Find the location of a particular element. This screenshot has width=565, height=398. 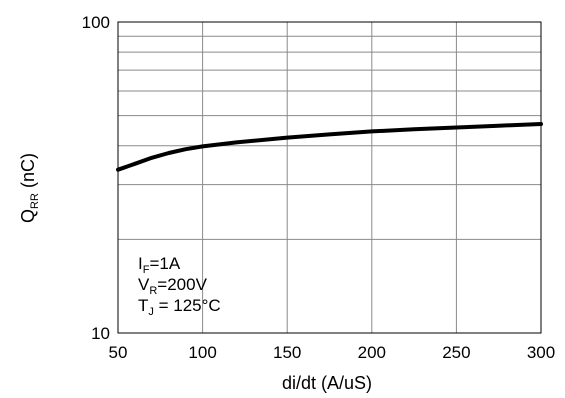

x-tick-label: 50 is located at coordinates (118, 352).